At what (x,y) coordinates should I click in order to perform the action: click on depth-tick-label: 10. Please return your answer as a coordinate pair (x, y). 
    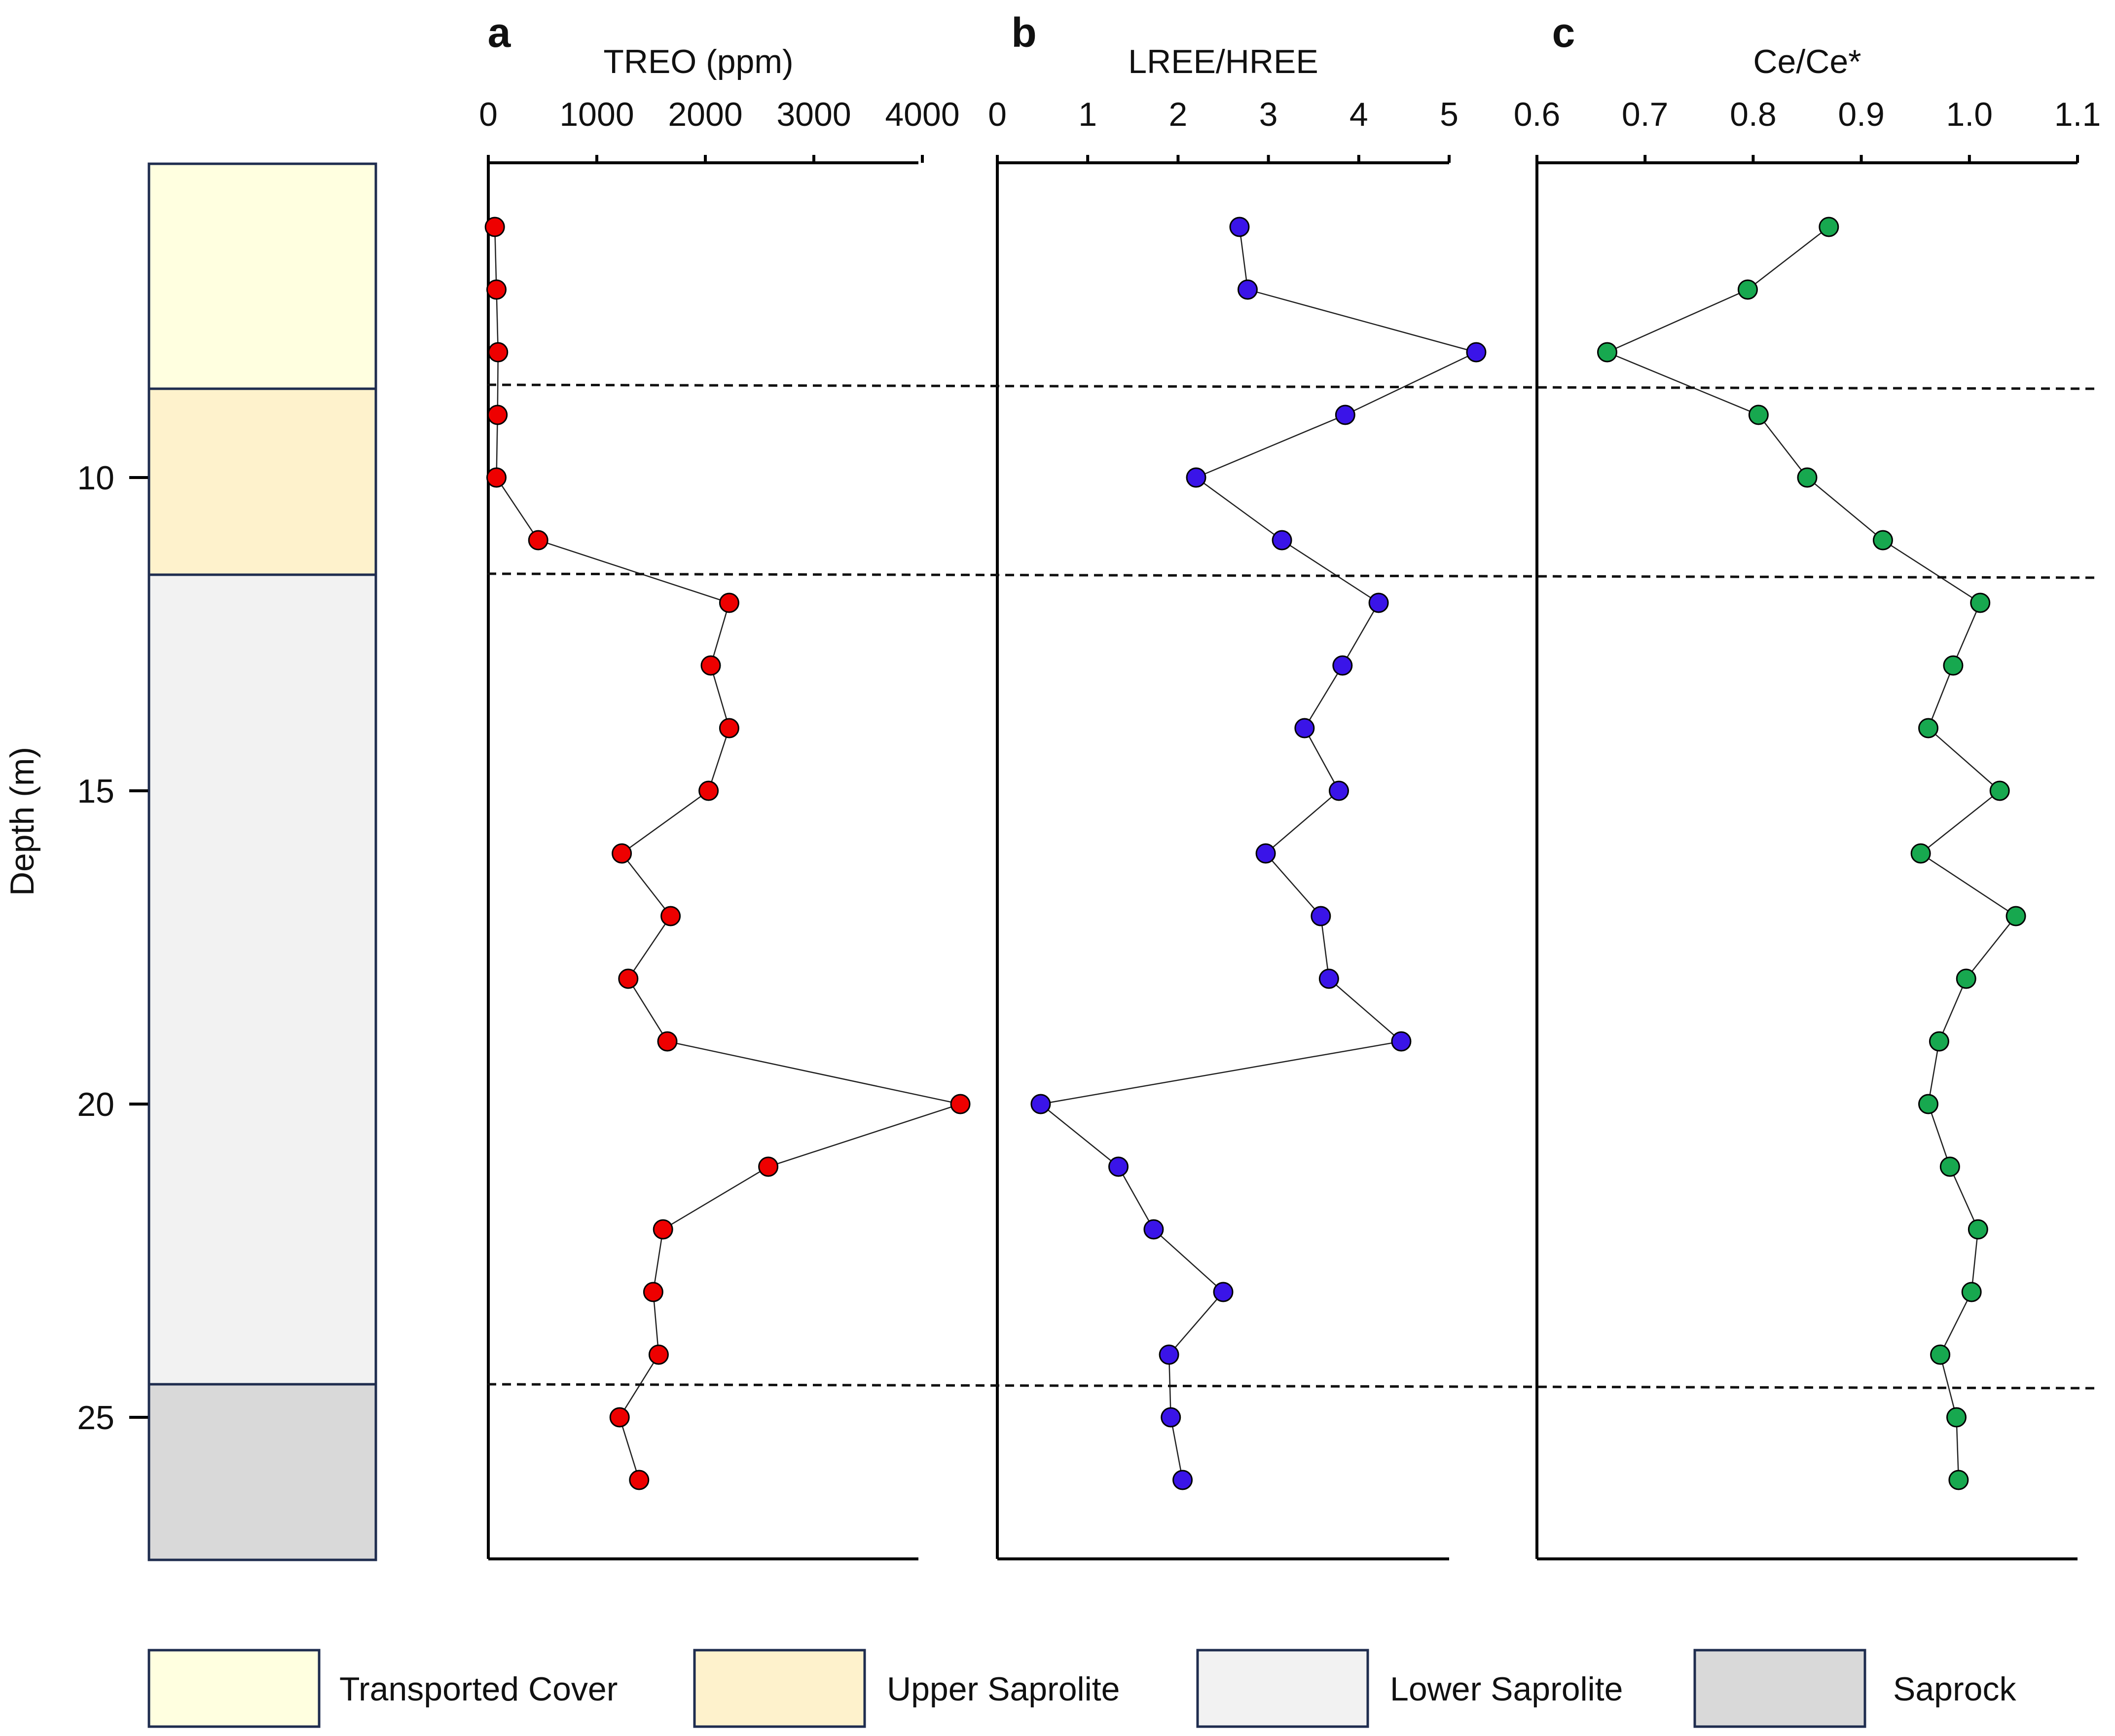
    Looking at the image, I should click on (95, 478).